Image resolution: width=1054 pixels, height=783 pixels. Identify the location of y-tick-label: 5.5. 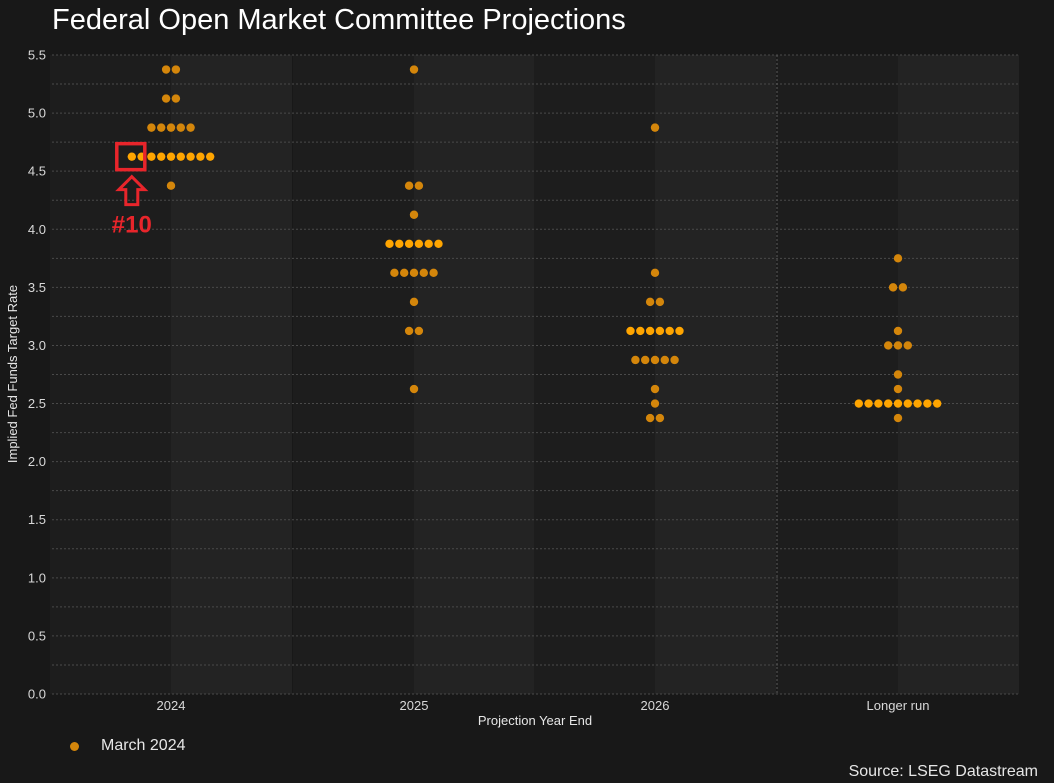
(37, 55).